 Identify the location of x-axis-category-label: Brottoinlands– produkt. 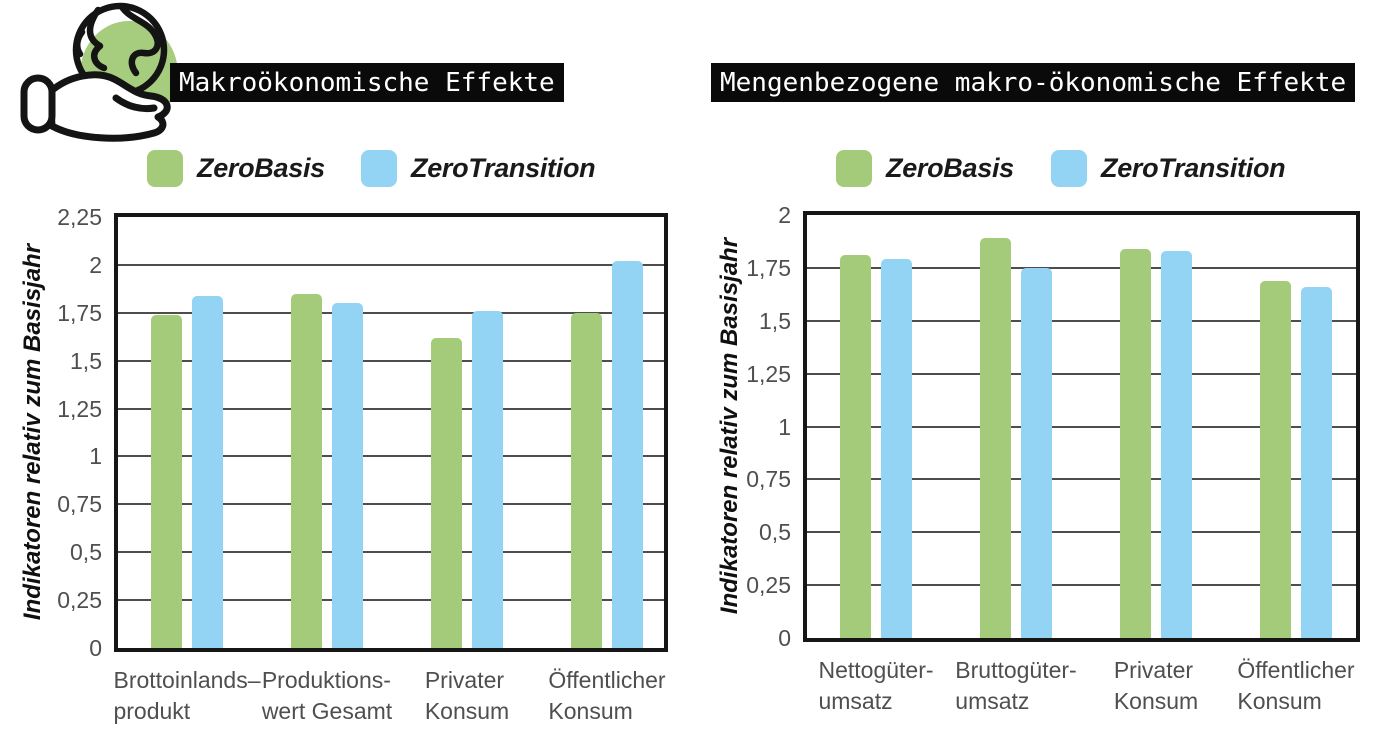
(187, 695).